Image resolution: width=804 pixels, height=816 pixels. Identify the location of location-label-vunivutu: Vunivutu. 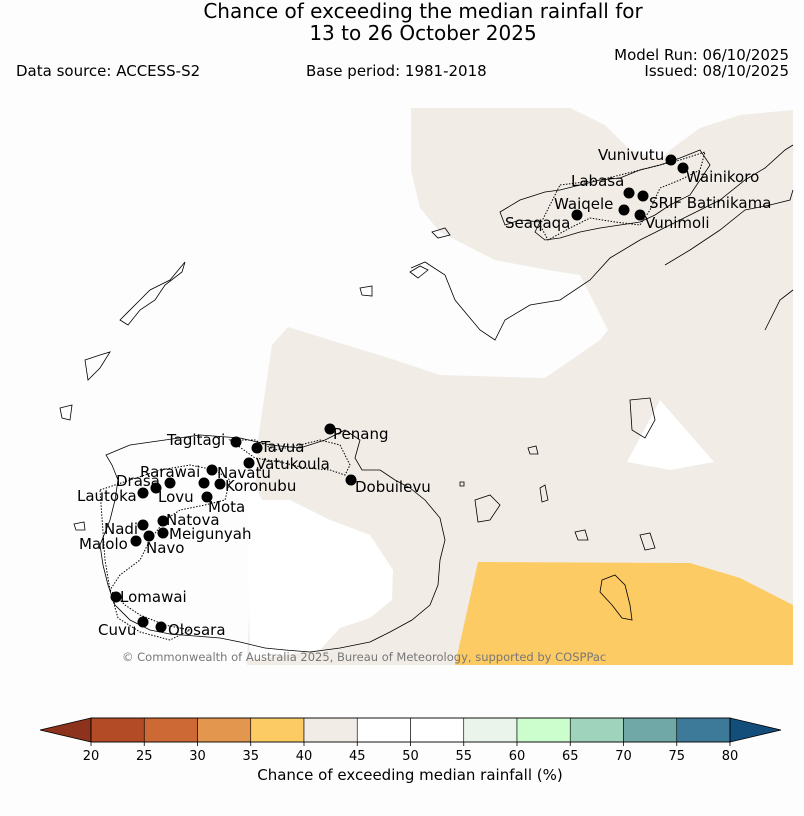
(631, 155).